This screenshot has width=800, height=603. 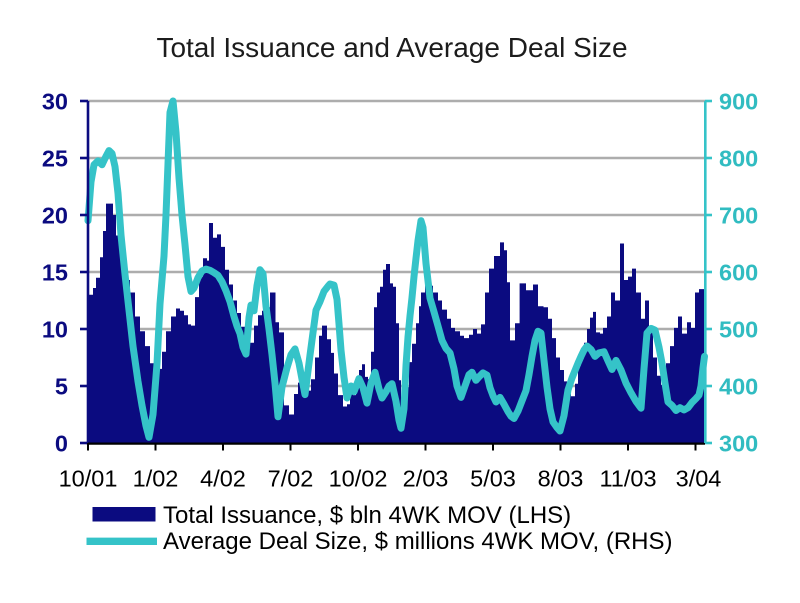 What do you see at coordinates (493, 479) in the screenshot?
I see `svg-text: 5/03` at bounding box center [493, 479].